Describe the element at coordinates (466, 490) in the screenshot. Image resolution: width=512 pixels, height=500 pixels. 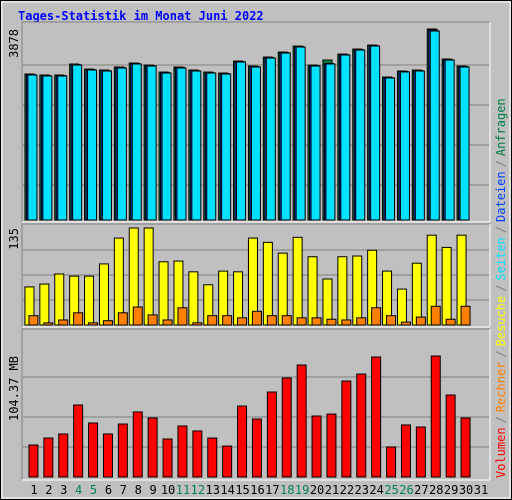
I see `x-tick-label: 30` at that location.